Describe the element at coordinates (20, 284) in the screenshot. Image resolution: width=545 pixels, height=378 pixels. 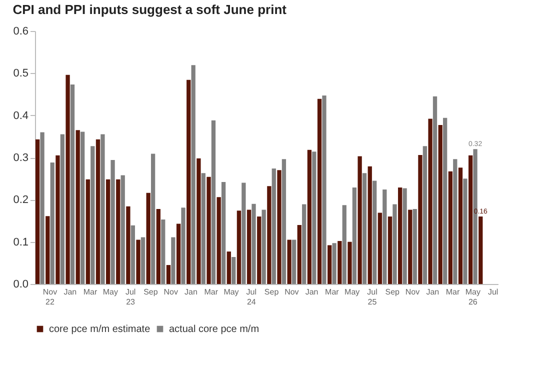
I see `y-tick-label: 0.0` at that location.